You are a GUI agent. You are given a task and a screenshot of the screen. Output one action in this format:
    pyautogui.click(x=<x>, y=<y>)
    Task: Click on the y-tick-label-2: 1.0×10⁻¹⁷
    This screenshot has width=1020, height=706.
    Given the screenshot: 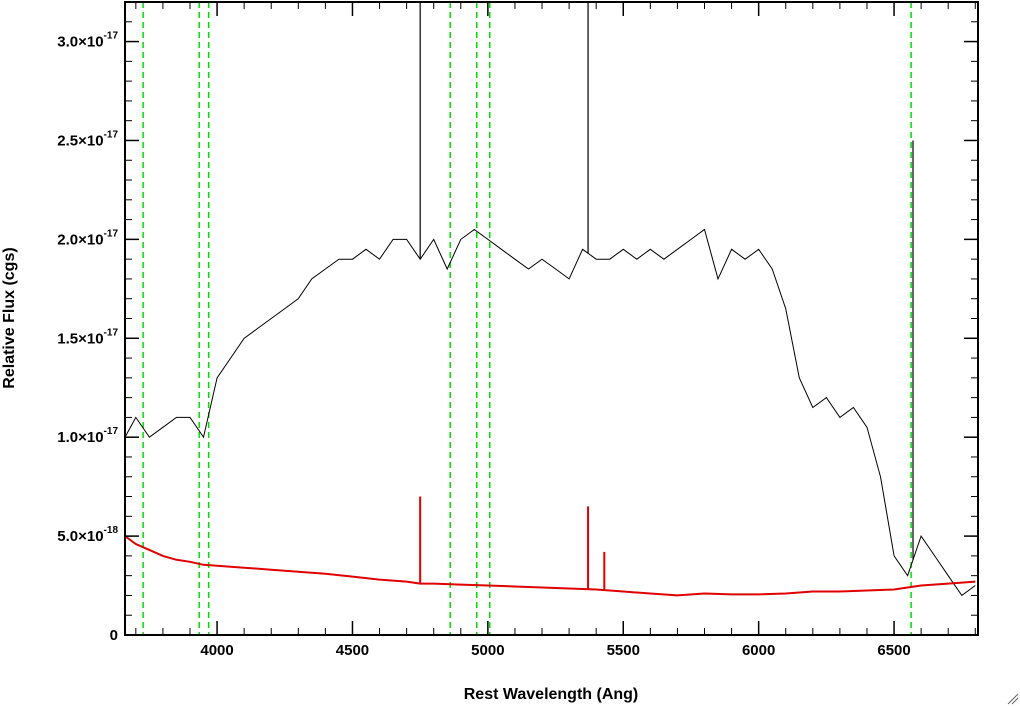 What is the action you would take?
    pyautogui.click(x=87, y=436)
    